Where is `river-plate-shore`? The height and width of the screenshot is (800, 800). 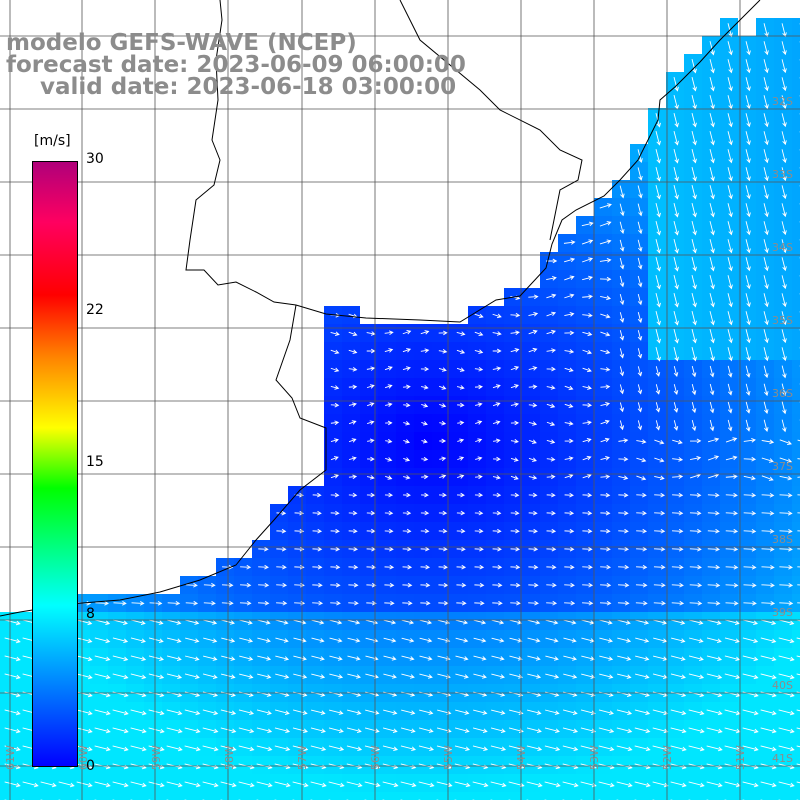
river-plate-shore is located at coordinates (491, 120).